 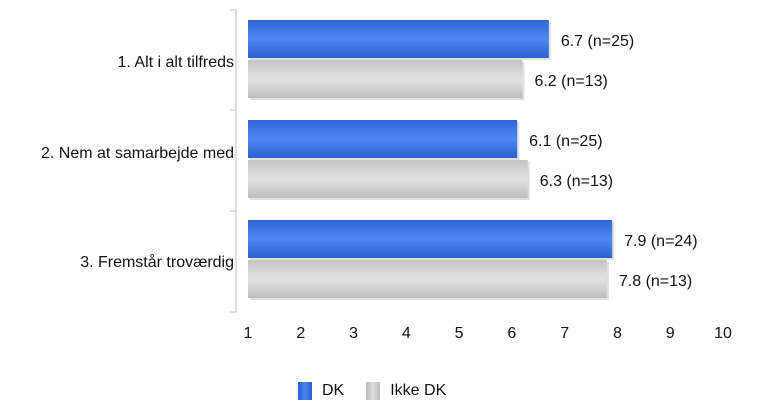 I want to click on legend: DK Ikke DK, so click(x=383, y=391).